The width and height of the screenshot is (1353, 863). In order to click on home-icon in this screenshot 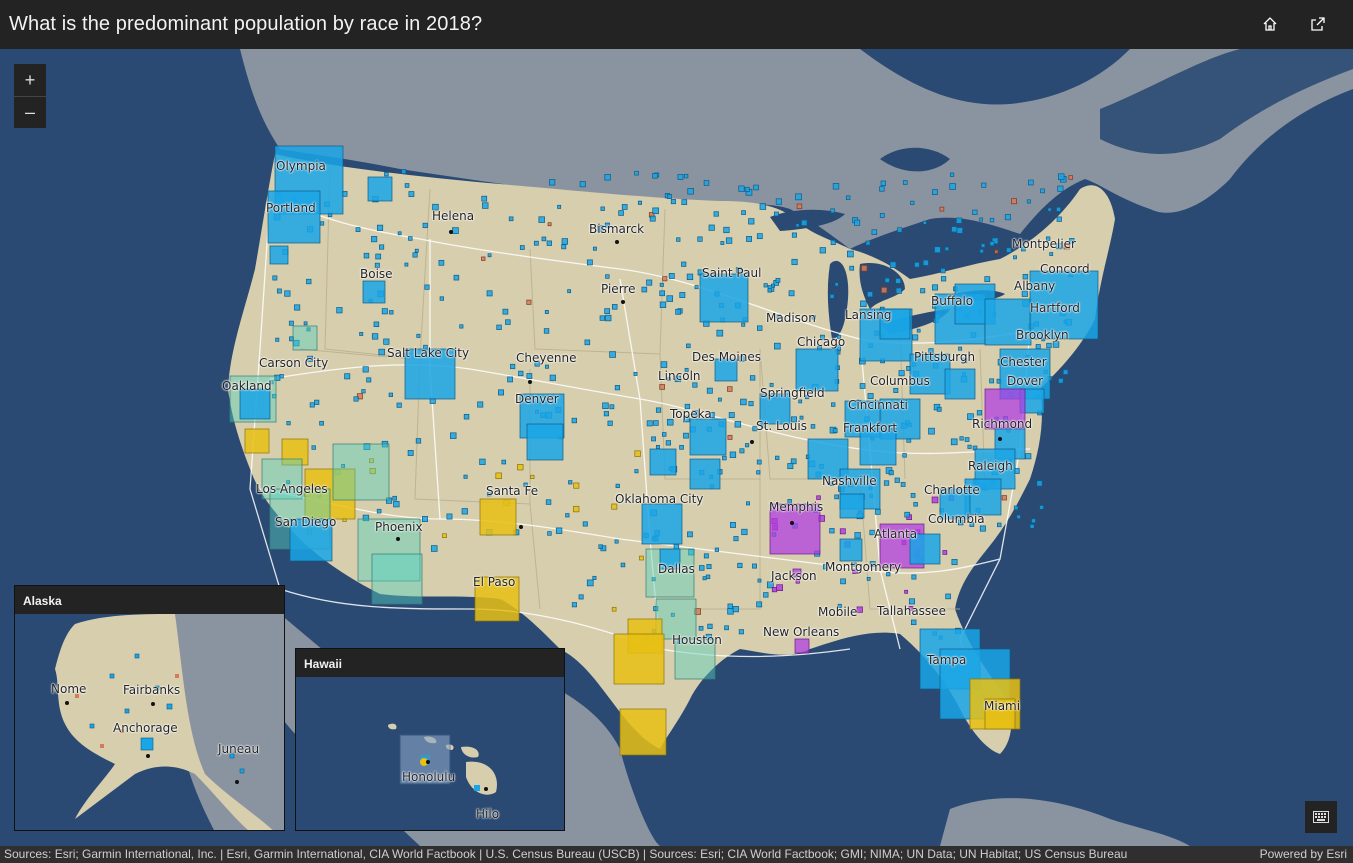, I will do `click(1270, 24)`.